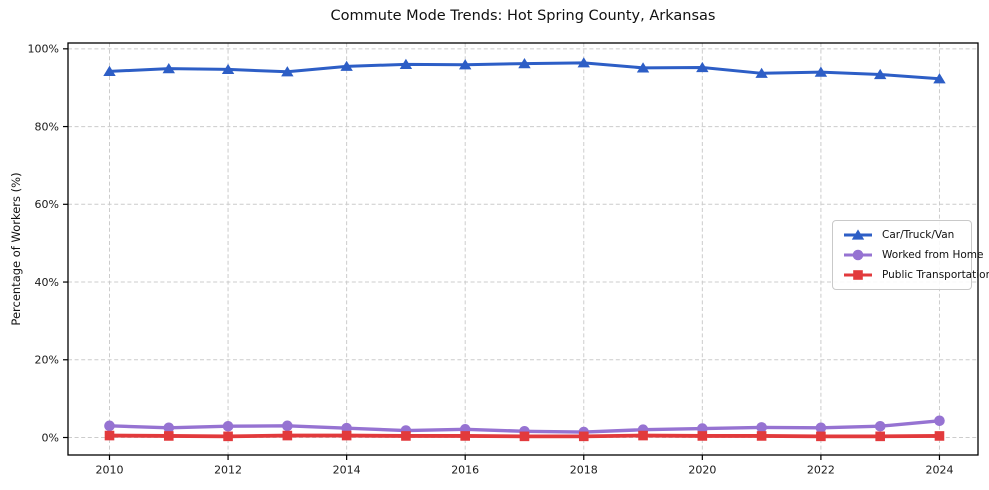 The width and height of the screenshot is (989, 490). What do you see at coordinates (43, 49) in the screenshot?
I see `y-tick-label: 100%` at bounding box center [43, 49].